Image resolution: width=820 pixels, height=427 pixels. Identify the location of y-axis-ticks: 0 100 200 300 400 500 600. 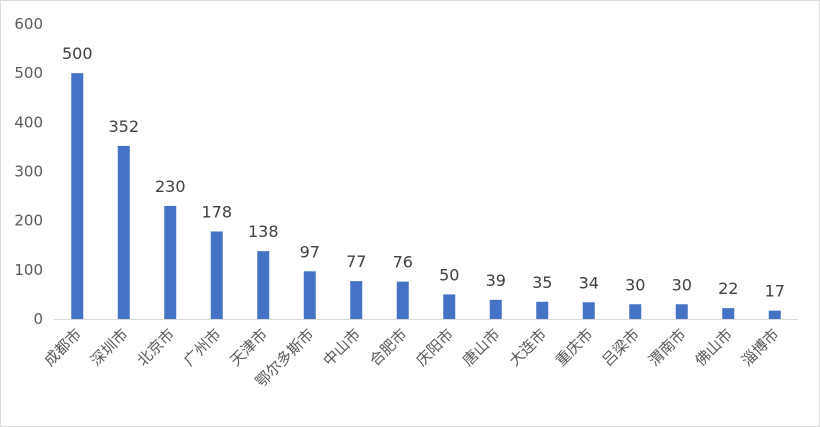
(28, 171).